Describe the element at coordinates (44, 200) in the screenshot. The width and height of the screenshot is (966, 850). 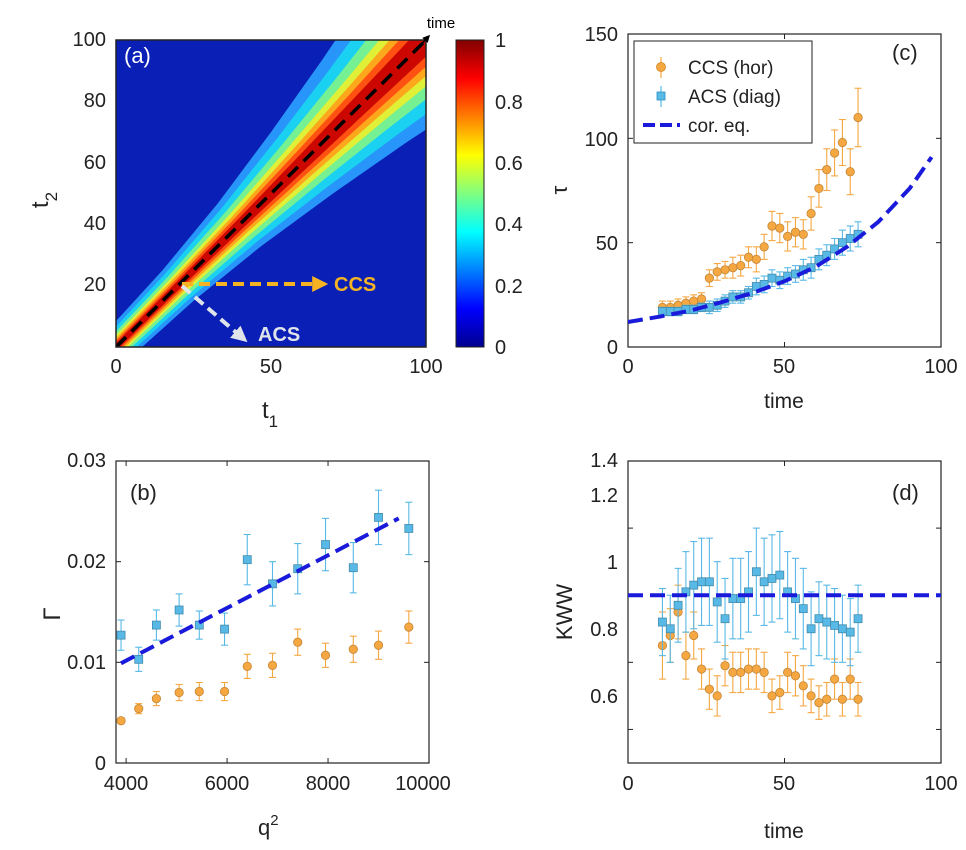
I see `y-axis-label-a: t2` at that location.